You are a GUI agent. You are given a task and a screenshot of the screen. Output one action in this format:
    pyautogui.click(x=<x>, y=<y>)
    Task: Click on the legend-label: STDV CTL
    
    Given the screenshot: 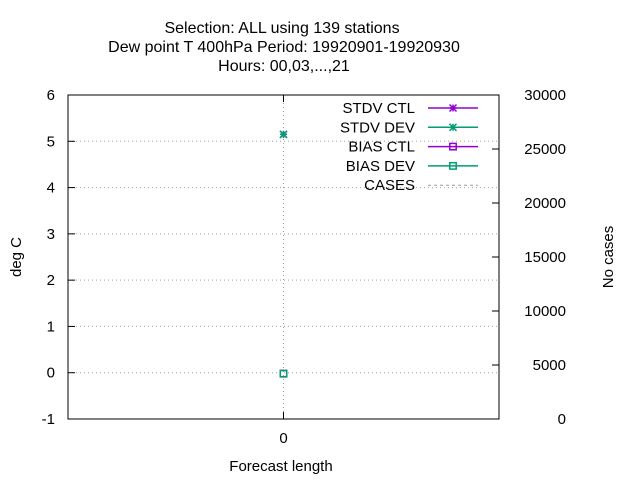 What is the action you would take?
    pyautogui.click(x=378, y=108)
    